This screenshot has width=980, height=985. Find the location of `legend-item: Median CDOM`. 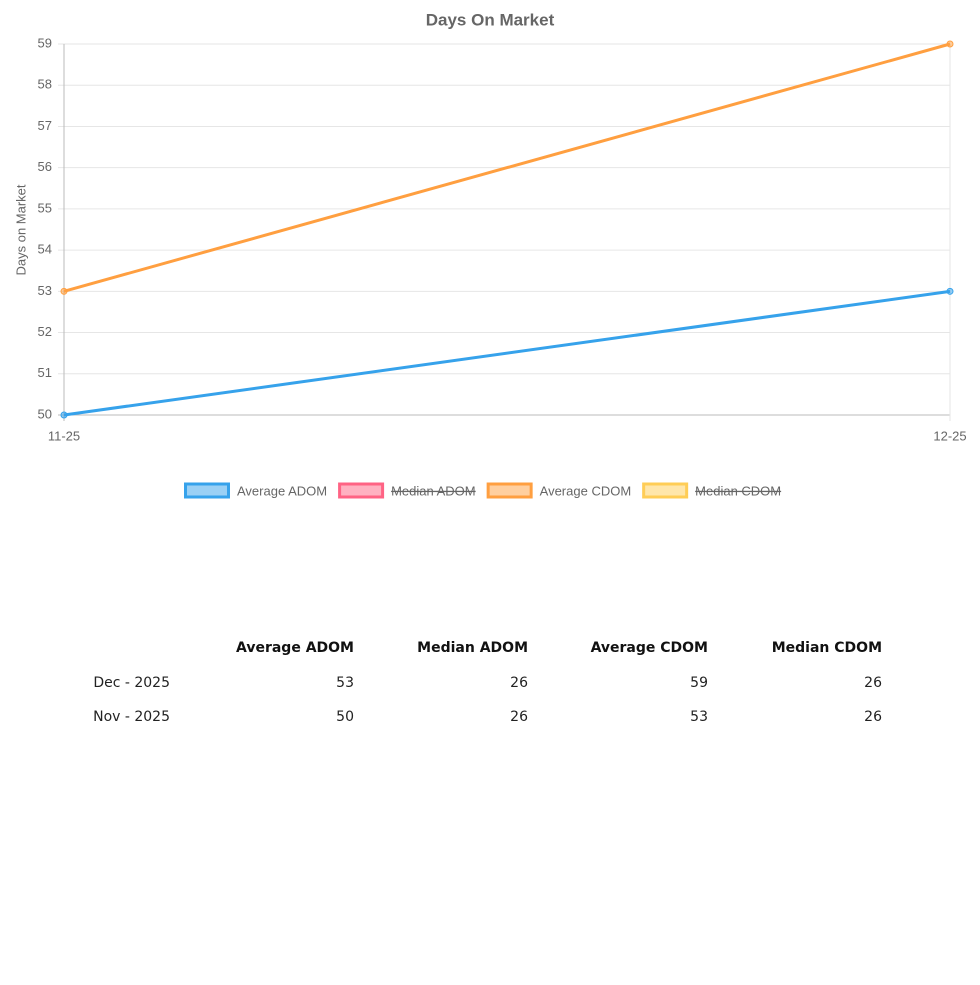

legend-item: Median CDOM is located at coordinates (711, 490).